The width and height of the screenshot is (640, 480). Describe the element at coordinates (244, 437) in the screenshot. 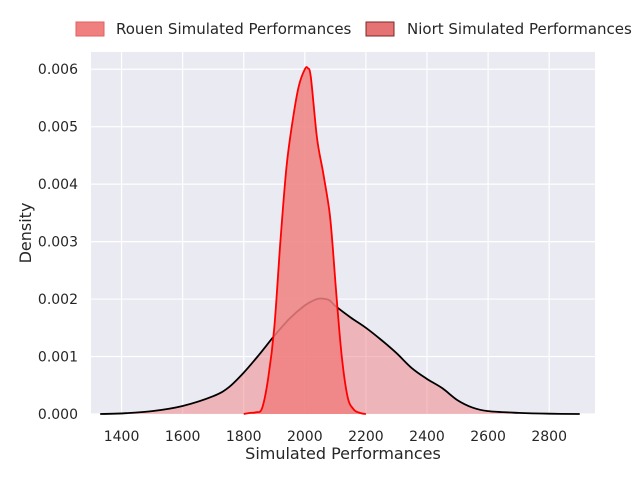

I see `x-tick-label: 1800` at that location.